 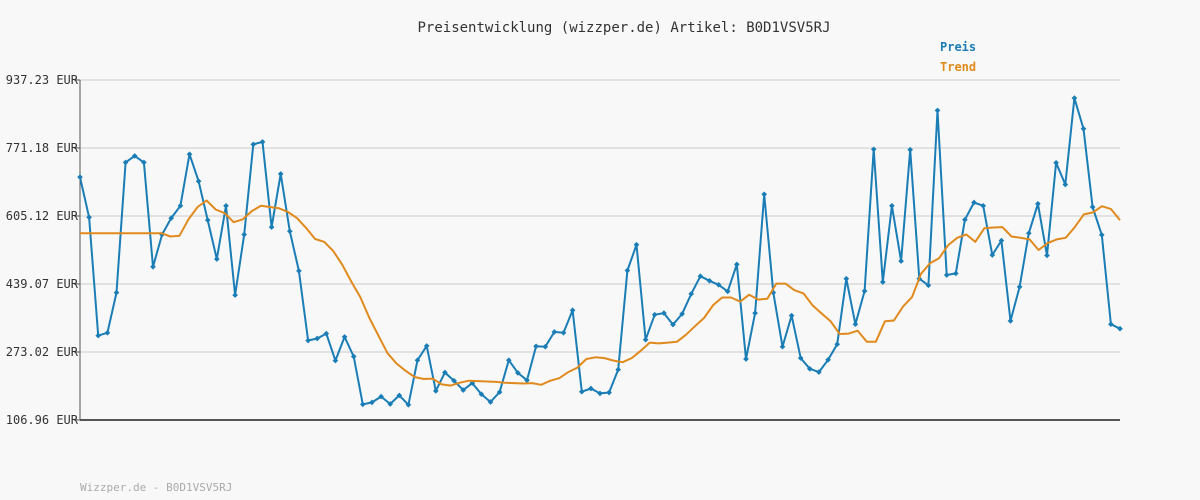 I want to click on y-tick-label: 273.02 EUR, so click(x=42, y=352).